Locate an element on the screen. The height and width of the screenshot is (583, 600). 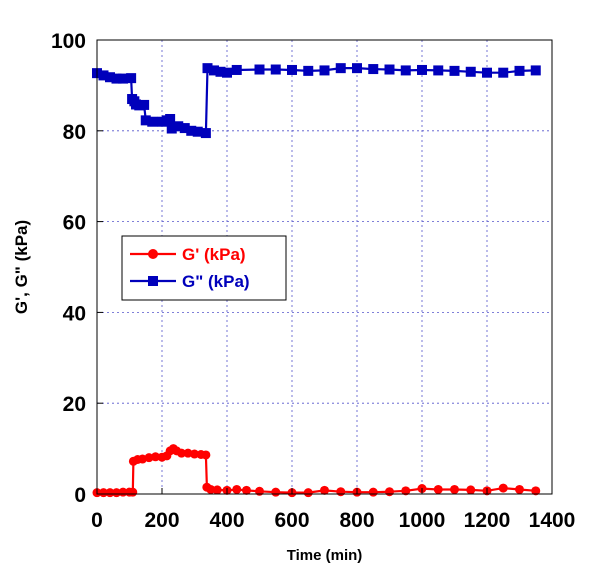
x-tick-label: 0 is located at coordinates (97, 520).